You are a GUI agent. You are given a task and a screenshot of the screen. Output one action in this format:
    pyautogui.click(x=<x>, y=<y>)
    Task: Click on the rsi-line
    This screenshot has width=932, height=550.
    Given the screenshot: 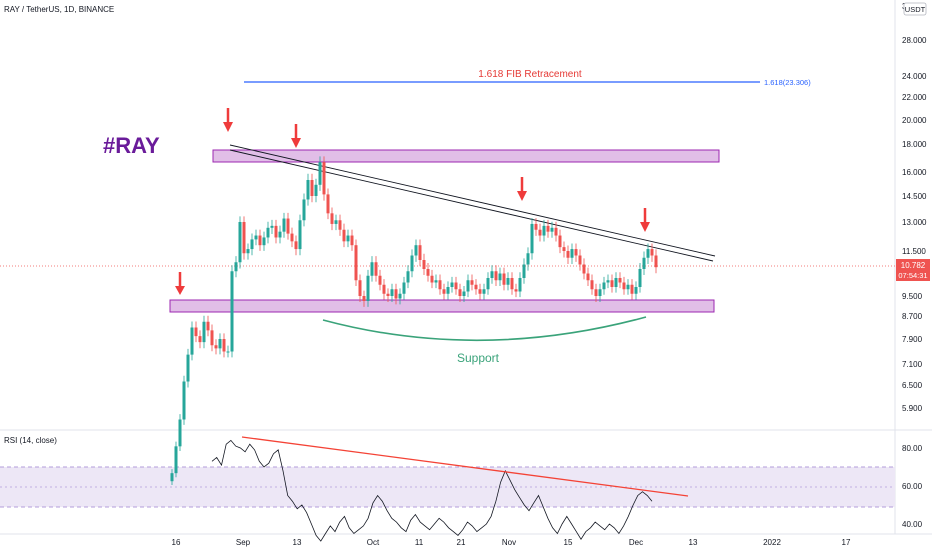 What is the action you would take?
    pyautogui.click(x=432, y=490)
    